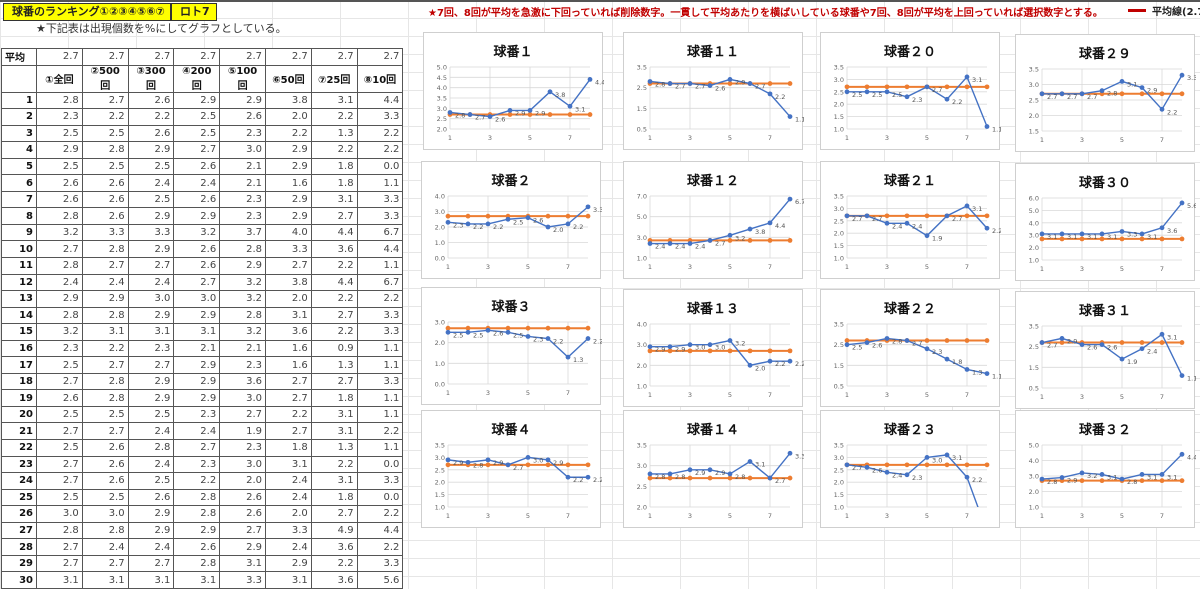 The height and width of the screenshot is (589, 1200). What do you see at coordinates (19, 216) in the screenshot?
I see `ball-number: 8` at bounding box center [19, 216].